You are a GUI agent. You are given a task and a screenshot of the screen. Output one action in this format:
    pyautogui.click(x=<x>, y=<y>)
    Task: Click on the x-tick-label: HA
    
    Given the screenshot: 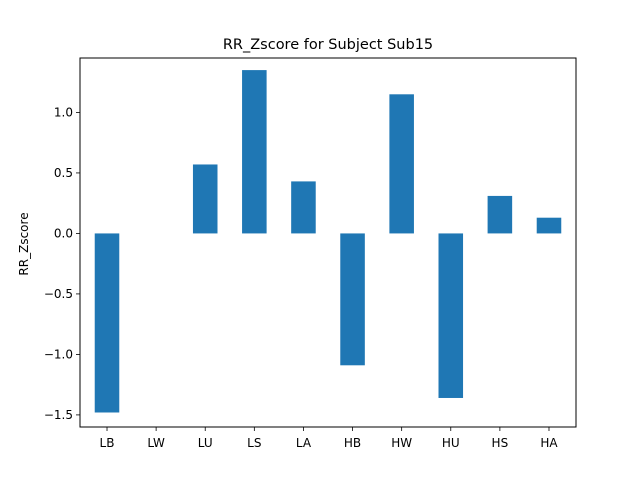 What is the action you would take?
    pyautogui.click(x=549, y=443)
    